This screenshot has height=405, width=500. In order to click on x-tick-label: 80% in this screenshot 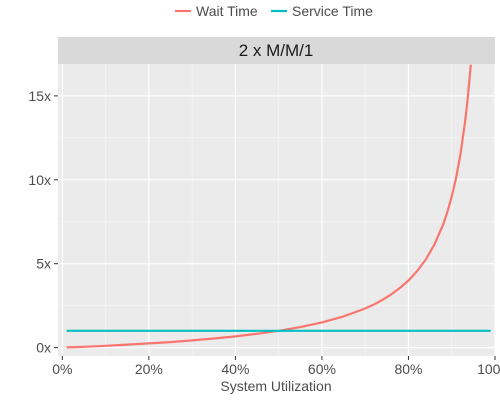, I will do `click(408, 369)`.